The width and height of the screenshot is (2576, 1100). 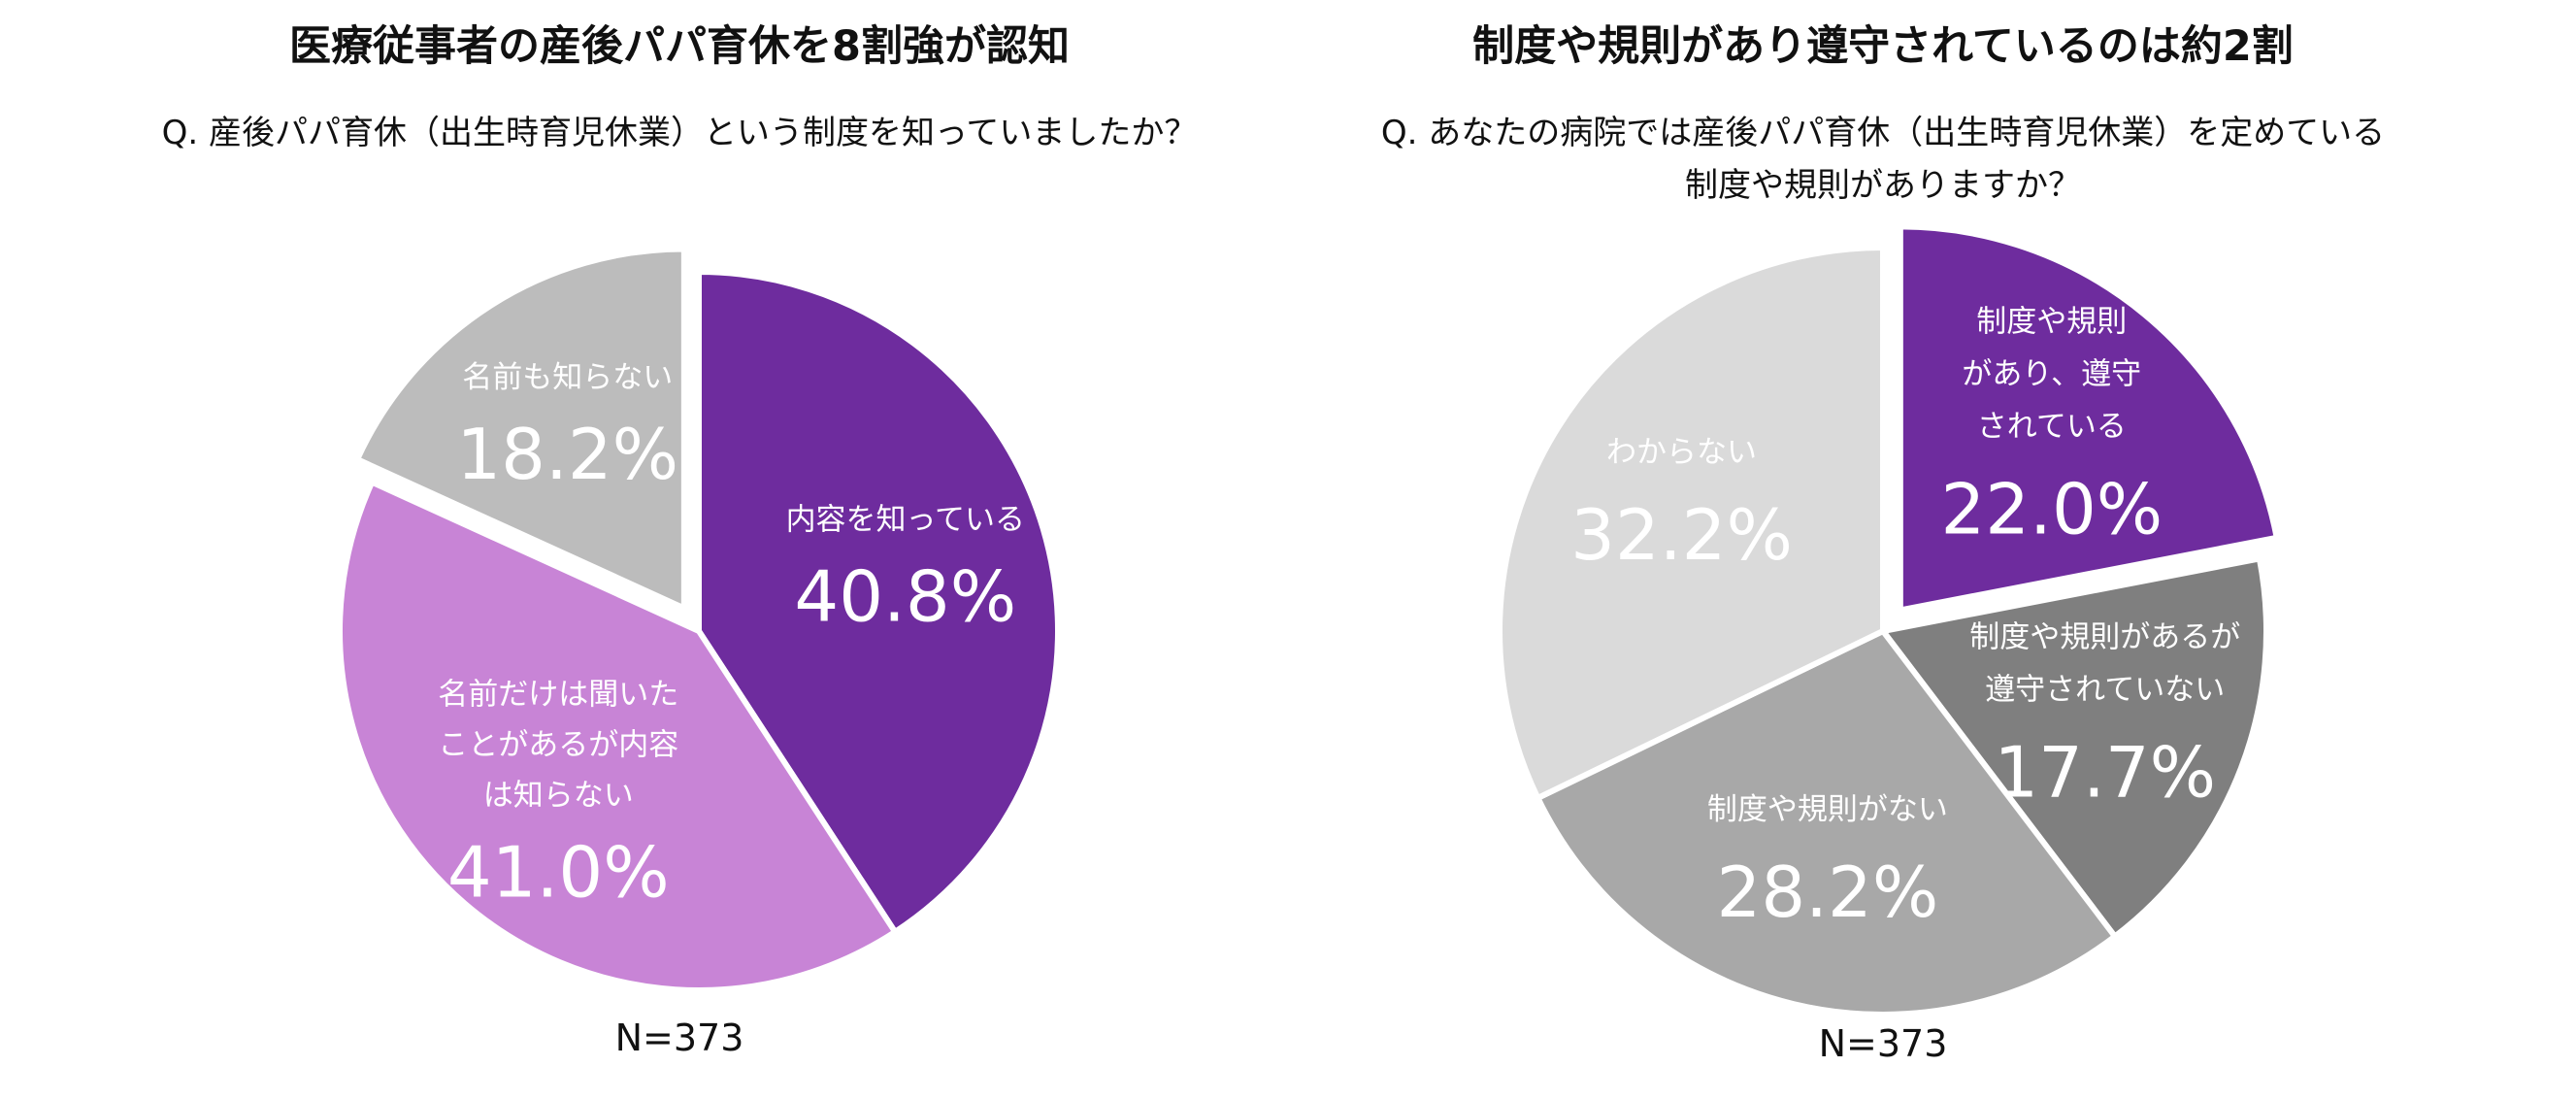 I want to click on chart-1-slice-2-value: 41.0%, so click(x=558, y=872).